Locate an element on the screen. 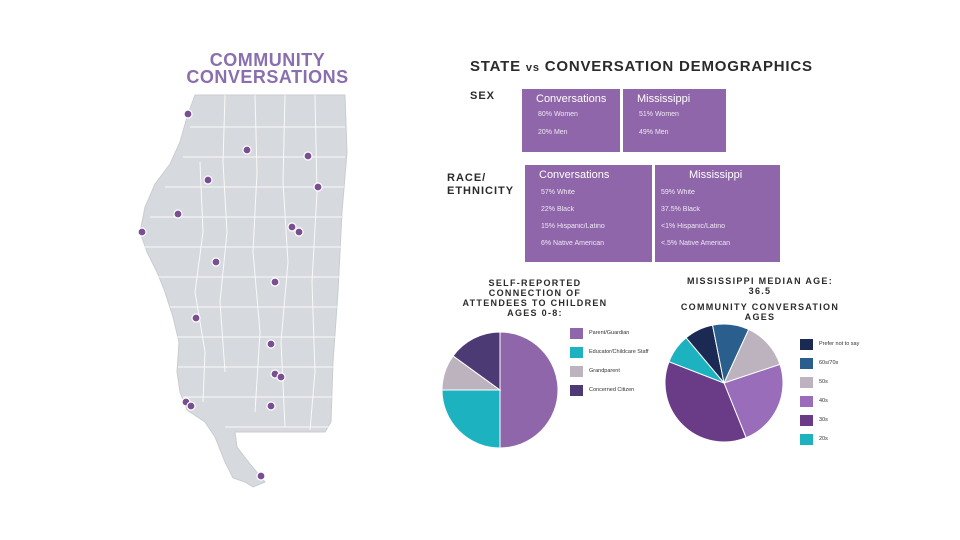 The image size is (960, 540). sex-mississippi-heading: Mississippi is located at coordinates (664, 99).